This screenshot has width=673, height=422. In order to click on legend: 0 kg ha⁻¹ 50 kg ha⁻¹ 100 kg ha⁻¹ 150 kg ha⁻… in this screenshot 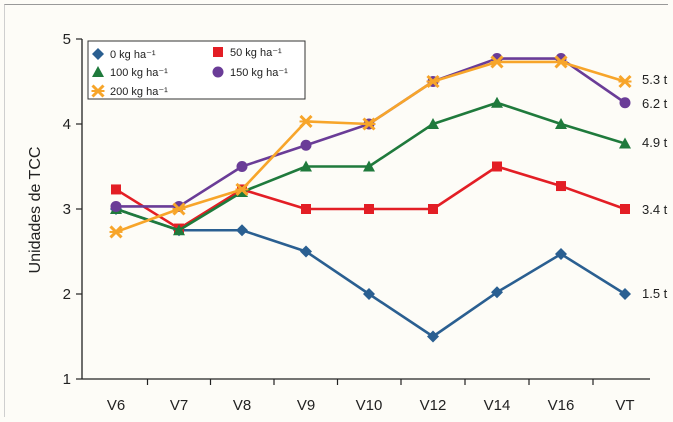, I will do `click(196, 70)`.